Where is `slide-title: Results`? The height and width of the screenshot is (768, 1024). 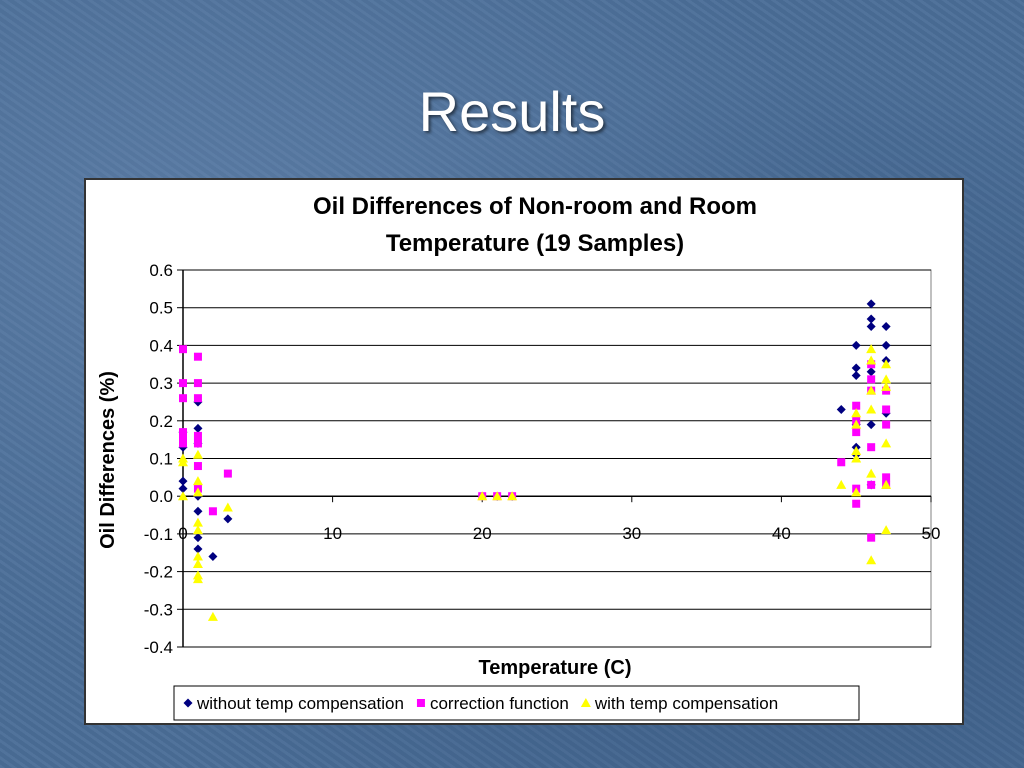 slide-title: Results is located at coordinates (512, 111).